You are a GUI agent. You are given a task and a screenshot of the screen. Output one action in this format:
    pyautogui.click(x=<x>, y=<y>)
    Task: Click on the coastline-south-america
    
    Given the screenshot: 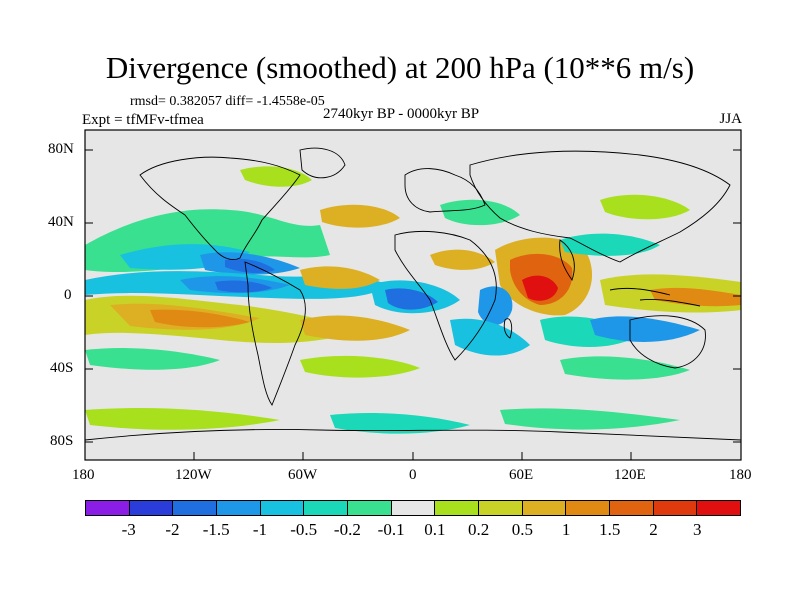 What is the action you would take?
    pyautogui.click(x=275, y=333)
    